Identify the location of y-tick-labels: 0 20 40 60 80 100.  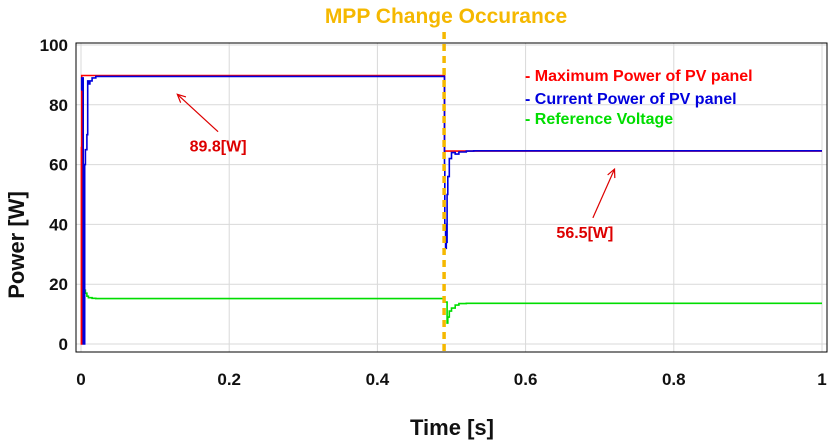
(54, 195).